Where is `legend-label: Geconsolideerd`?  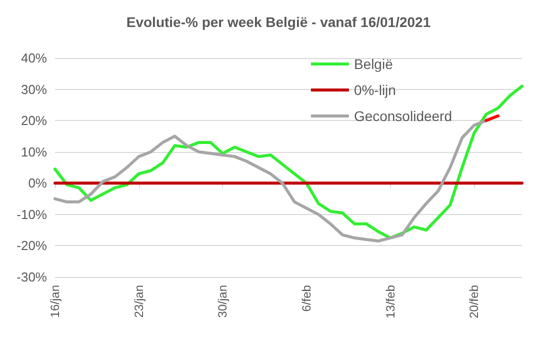
legend-label: Geconsolideerd is located at coordinates (403, 116).